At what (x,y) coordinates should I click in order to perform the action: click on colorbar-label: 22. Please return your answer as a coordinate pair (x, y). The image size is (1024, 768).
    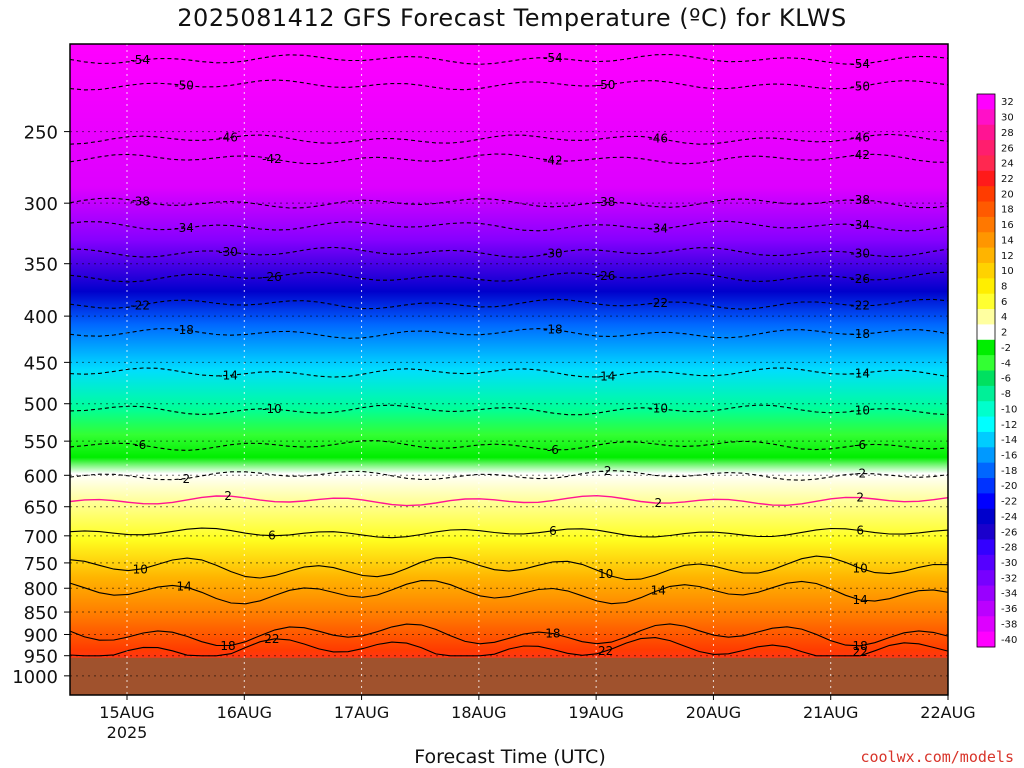
    Looking at the image, I should click on (1007, 179).